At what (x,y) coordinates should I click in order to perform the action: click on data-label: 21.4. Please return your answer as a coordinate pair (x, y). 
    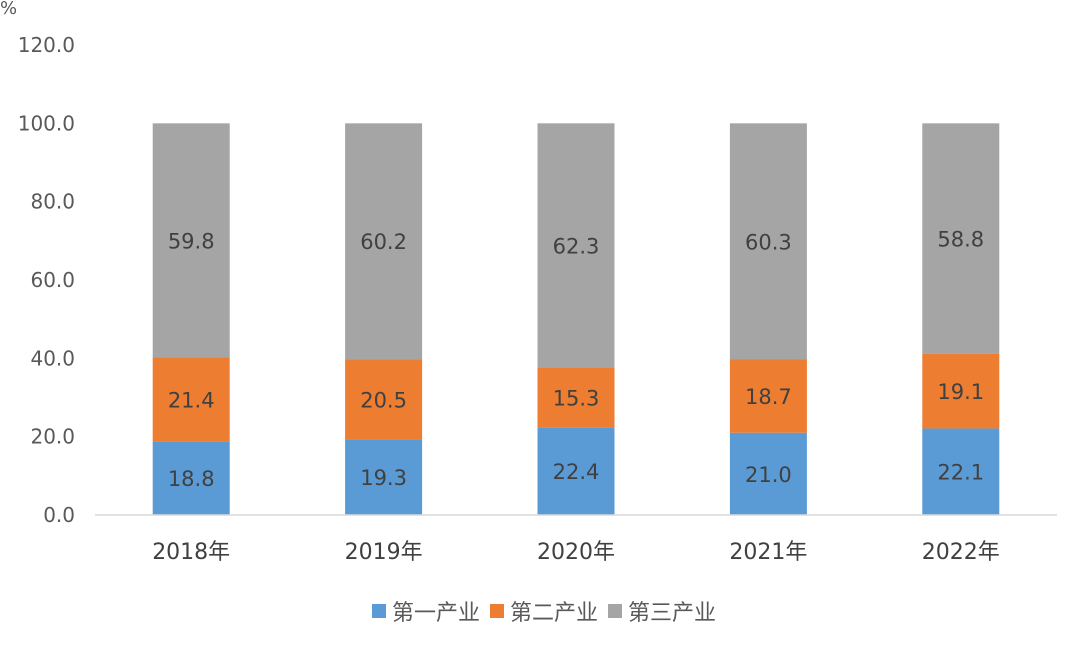
    Looking at the image, I should click on (191, 400).